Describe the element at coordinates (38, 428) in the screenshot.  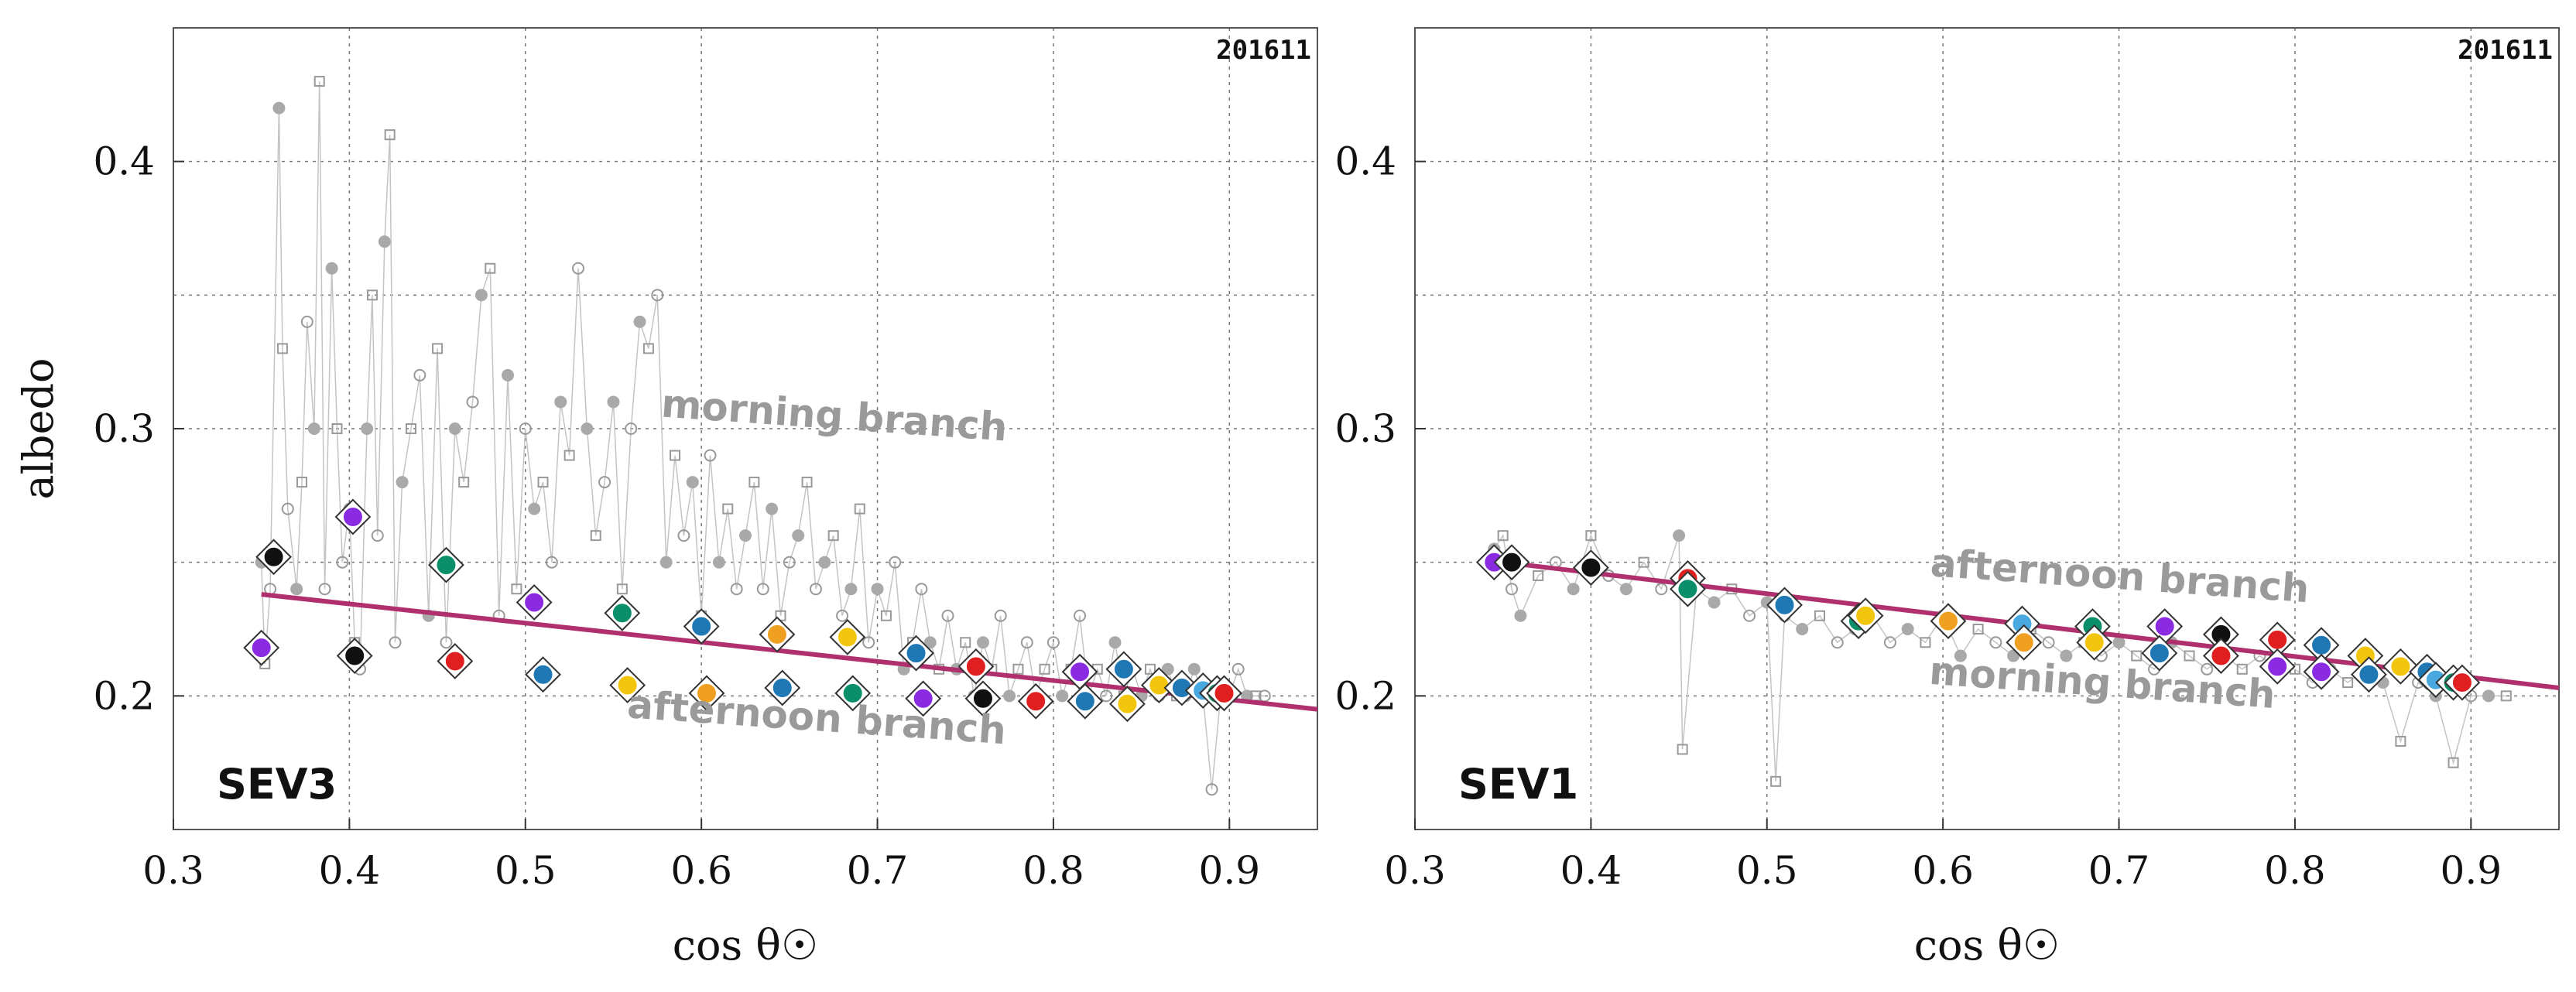
I see `y-axis-title: albedo` at that location.